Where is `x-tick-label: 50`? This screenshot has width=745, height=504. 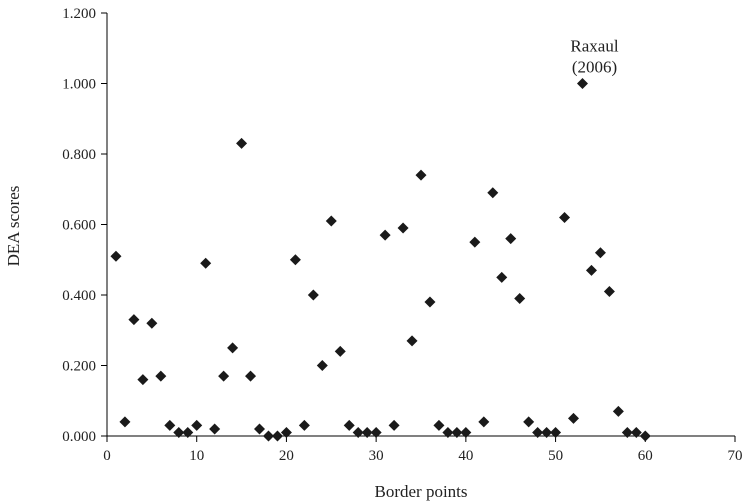 x-tick-label: 50 is located at coordinates (555, 456).